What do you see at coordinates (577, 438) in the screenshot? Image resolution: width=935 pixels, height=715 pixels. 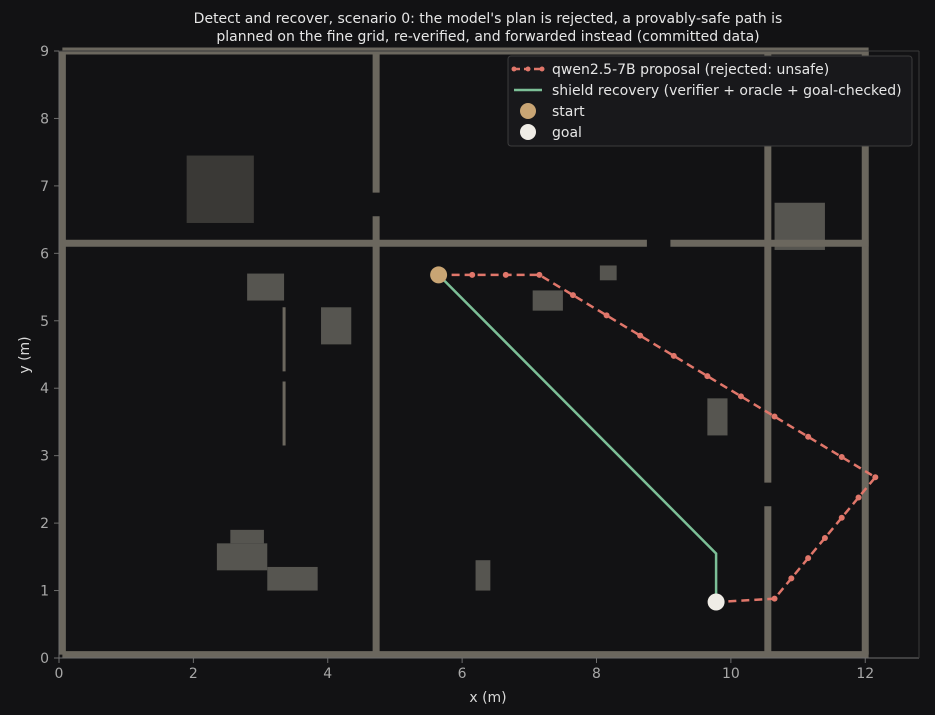 I see `shield-recovery-line` at bounding box center [577, 438].